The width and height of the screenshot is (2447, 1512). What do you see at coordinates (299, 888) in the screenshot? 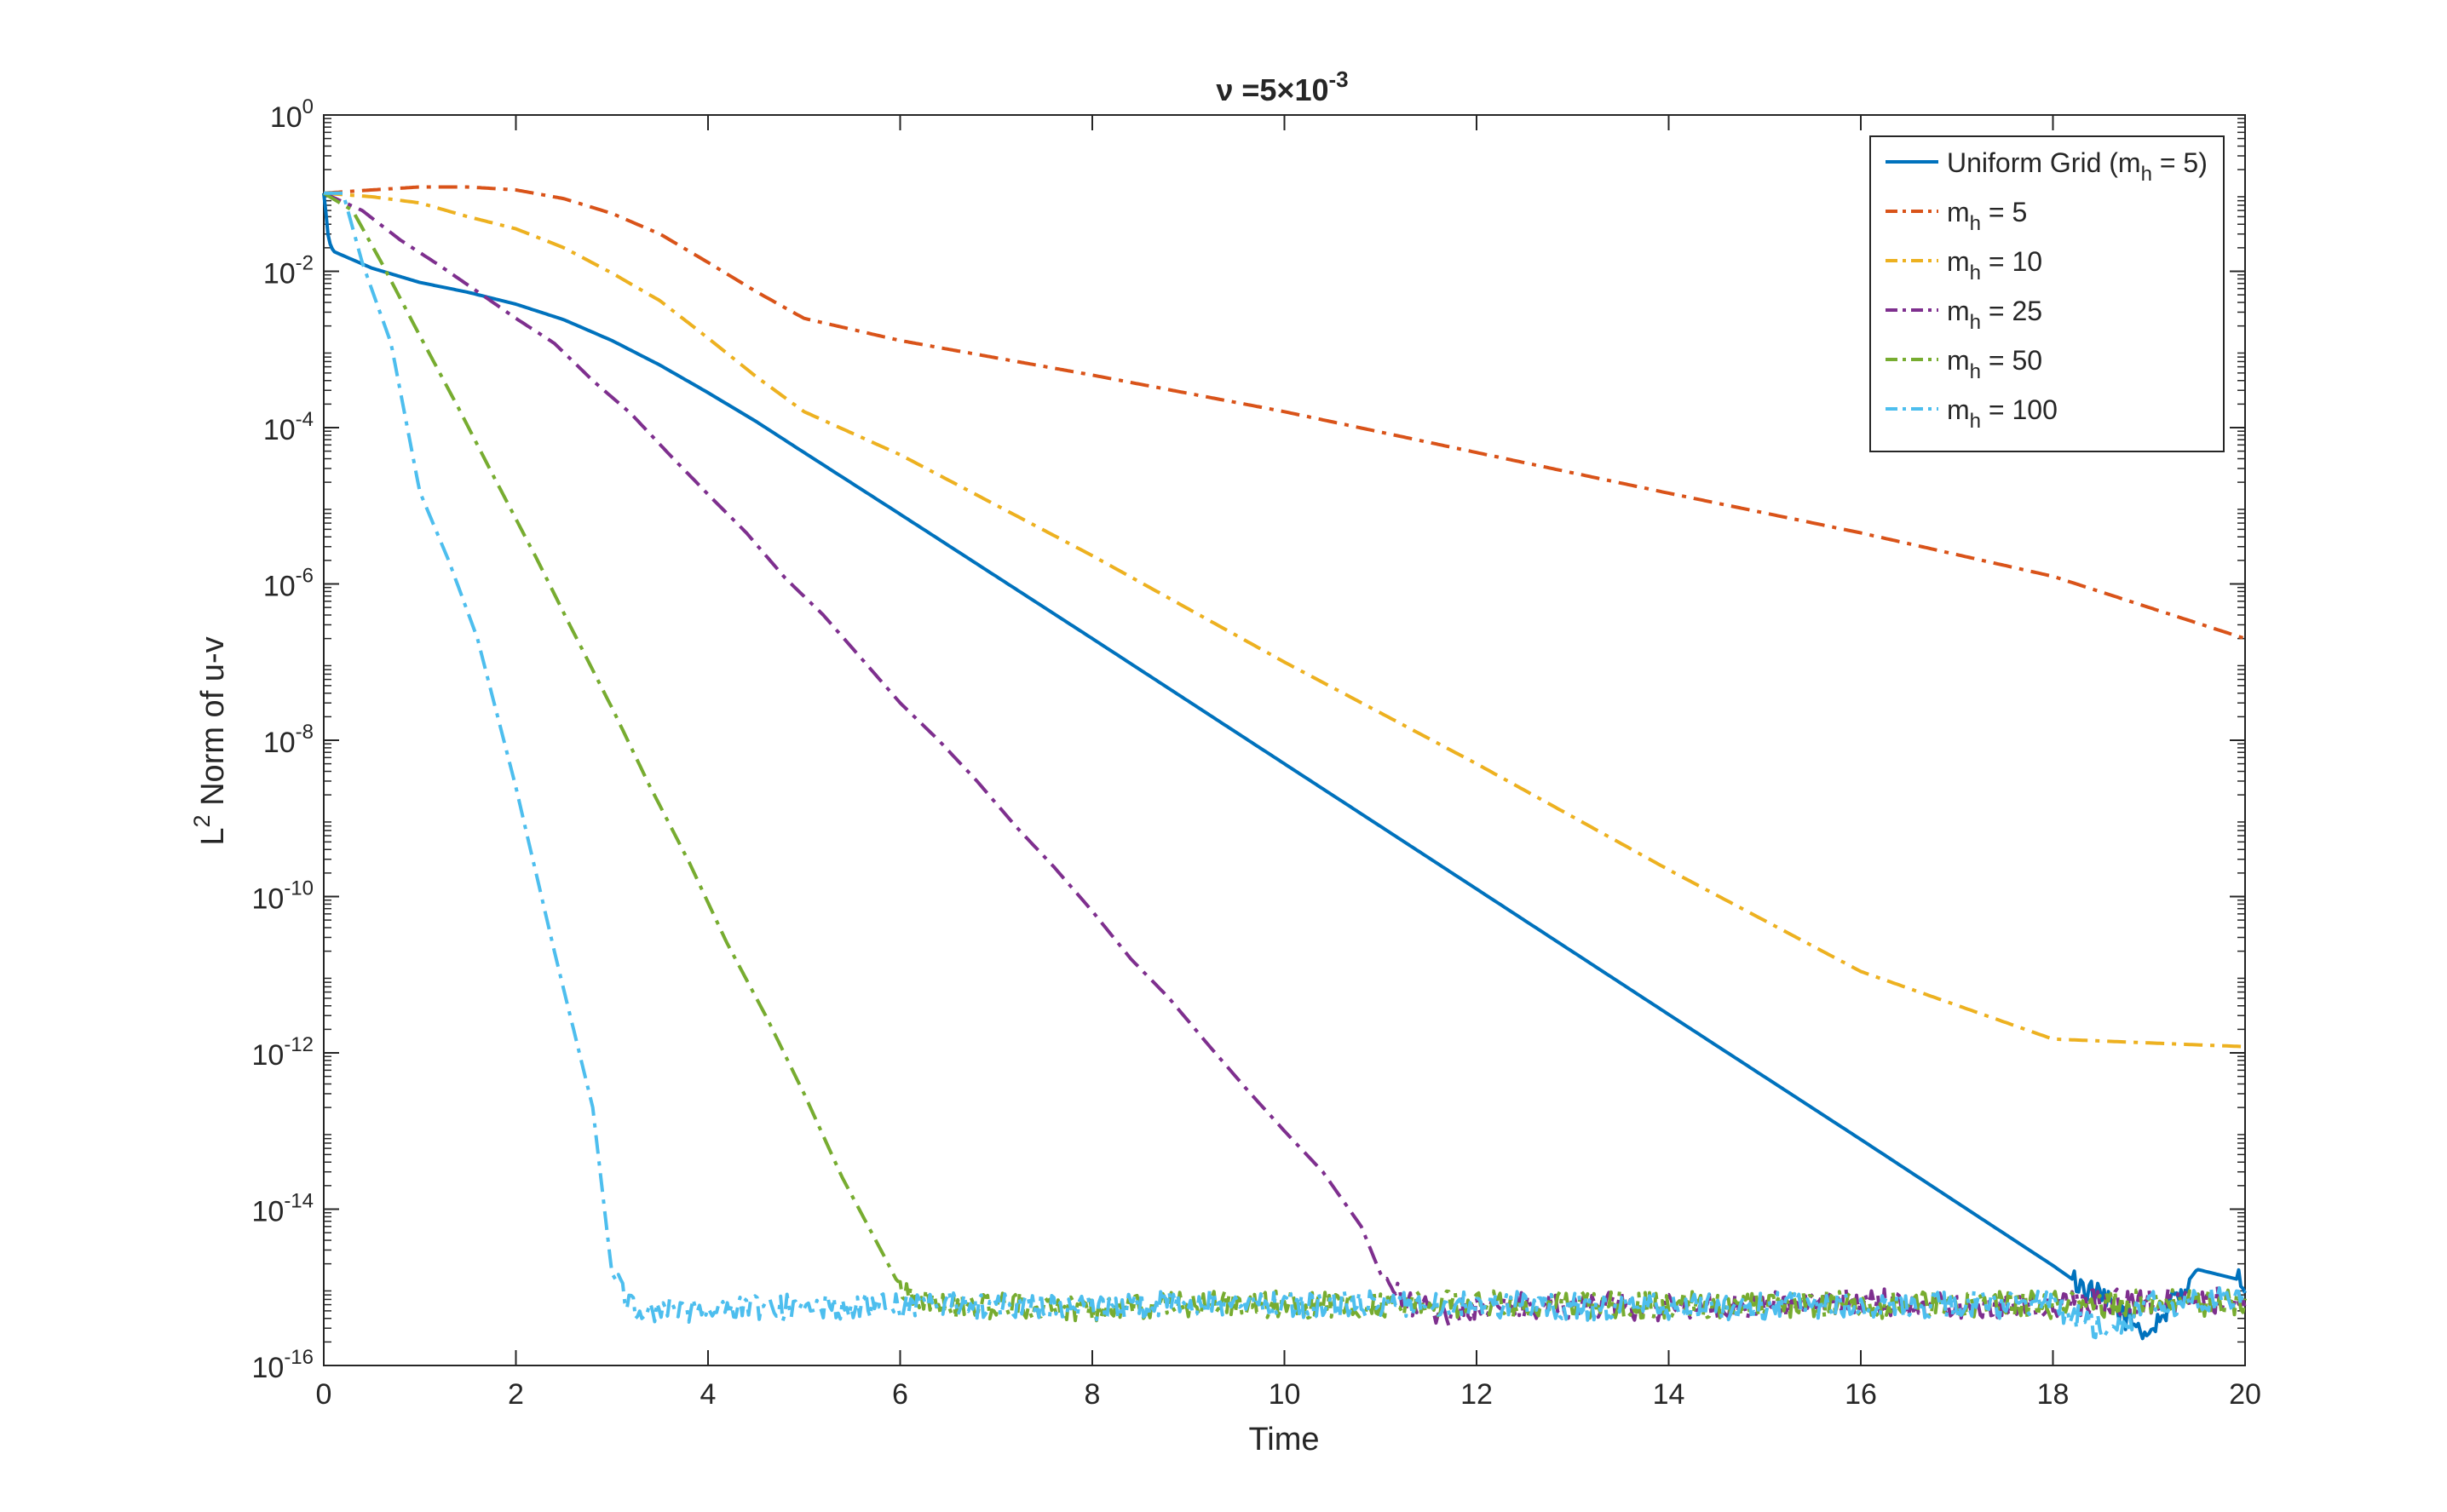
I see `y-tick-exponent: -10` at bounding box center [299, 888].